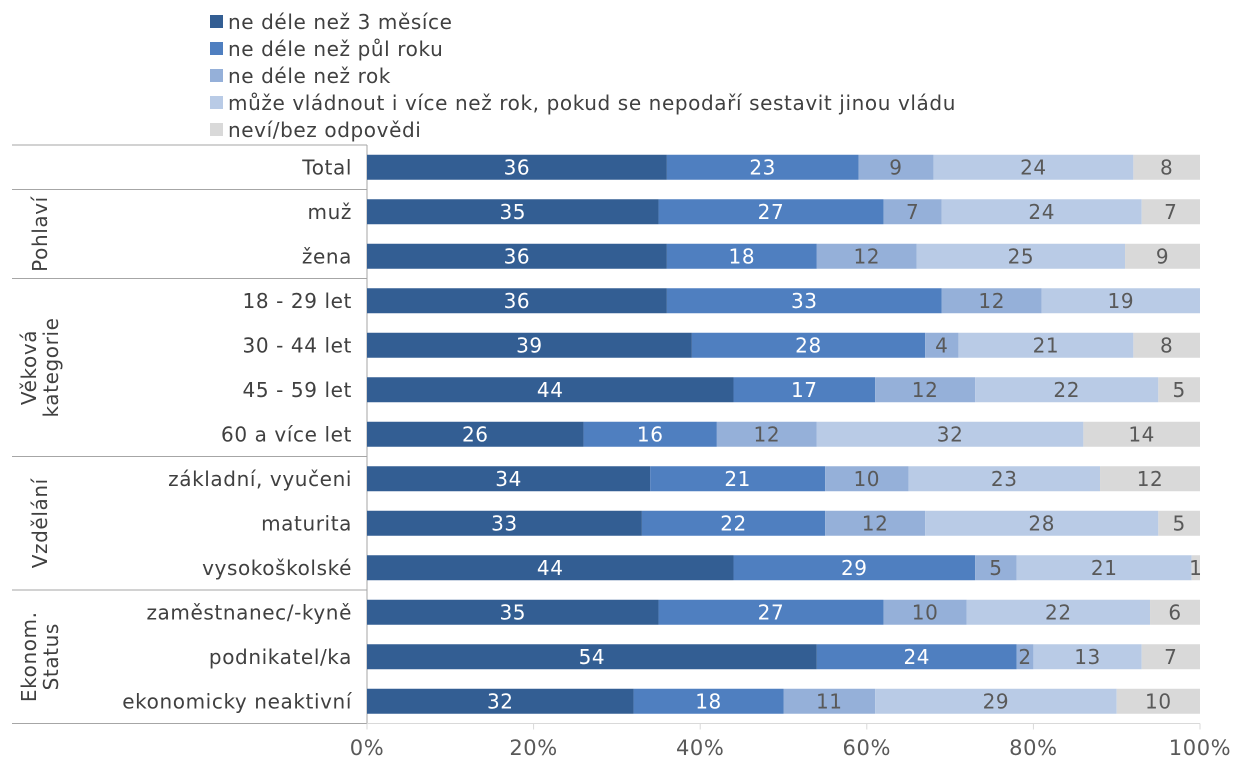 The width and height of the screenshot is (1237, 767). What do you see at coordinates (583, 21) in the screenshot?
I see `legend-item: ne déle než 3 měsíce` at bounding box center [583, 21].